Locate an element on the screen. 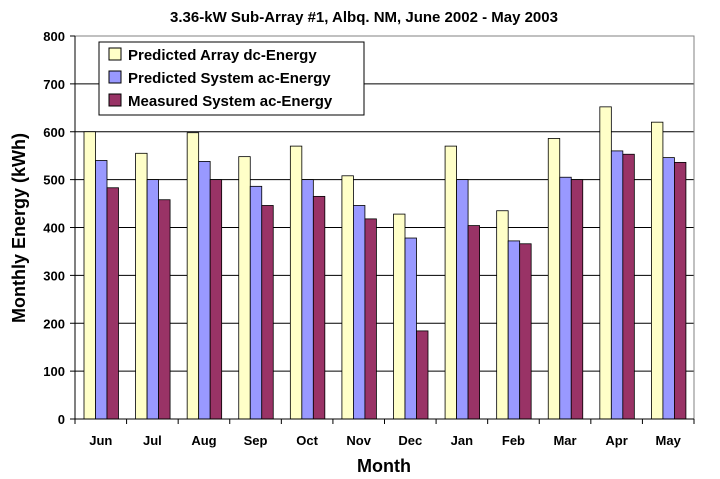 Image resolution: width=720 pixels, height=479 pixels. legend-label: Measured System ac-Energy is located at coordinates (230, 101).